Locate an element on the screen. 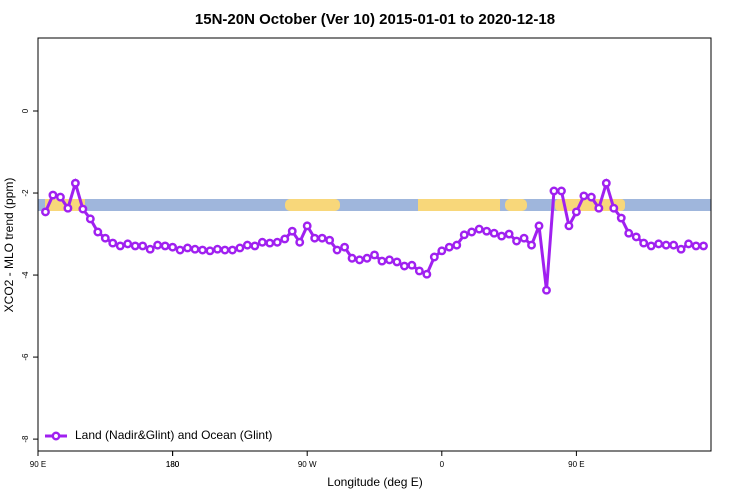 The width and height of the screenshot is (750, 500). y-tick-label: 0 is located at coordinates (25, 110).